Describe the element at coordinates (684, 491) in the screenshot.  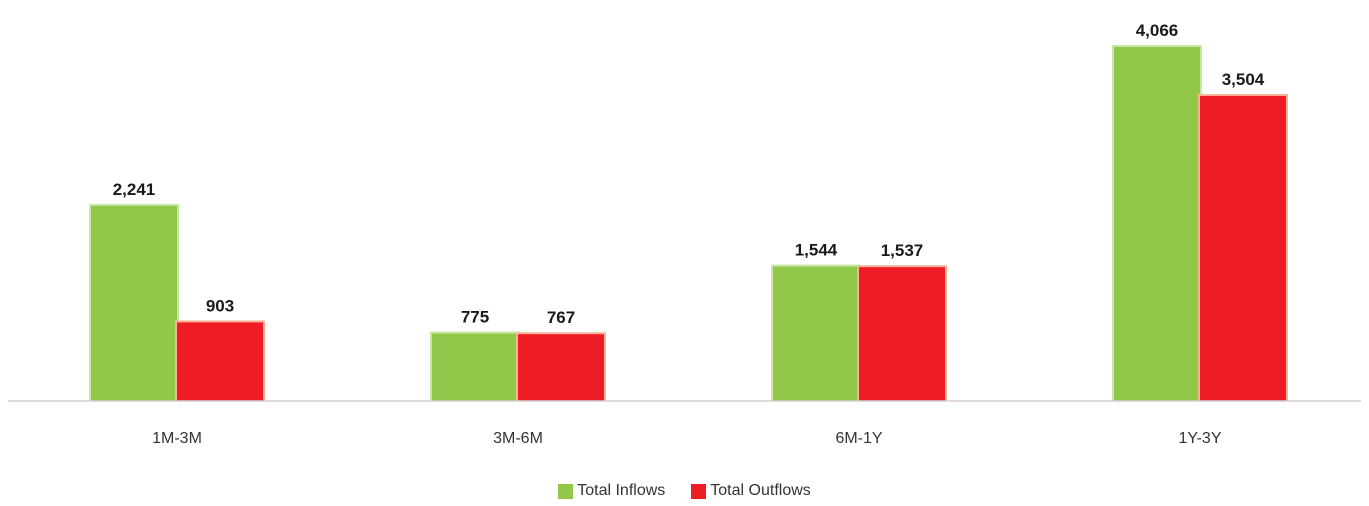
I see `legend: Total Inflows Total Outflows` at that location.